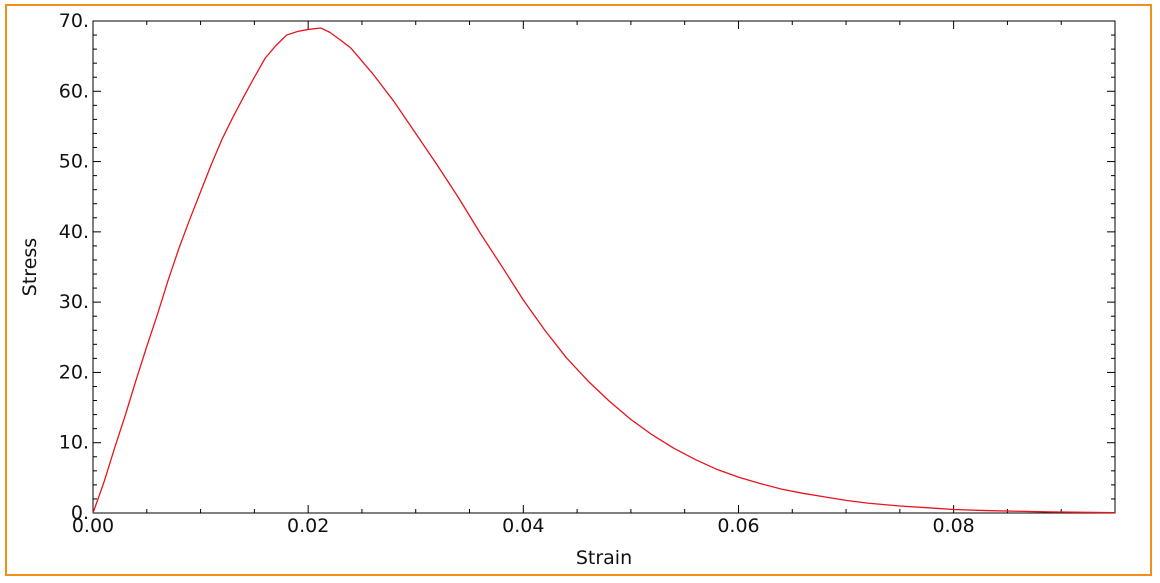  What do you see at coordinates (74, 267) in the screenshot?
I see `y-tick-labels: 0. 10. 20. 30. 40. 50. 60. 70.` at bounding box center [74, 267].